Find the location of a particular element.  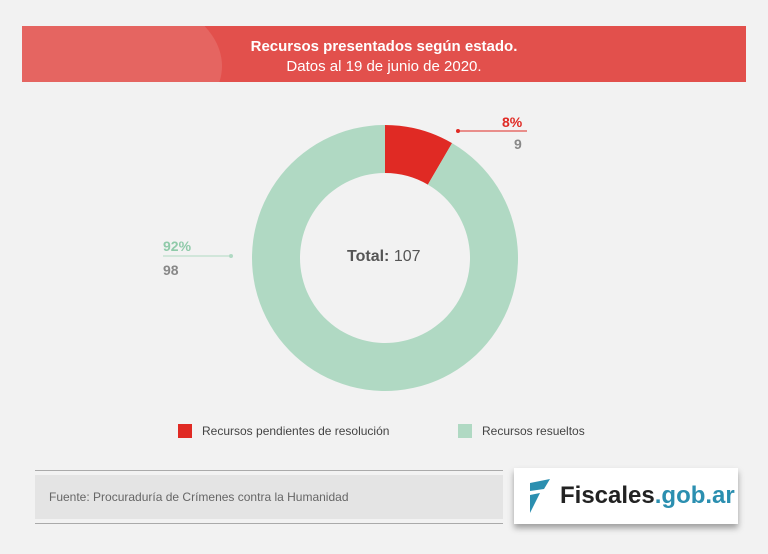

center-total: Total: 107 is located at coordinates (384, 257).